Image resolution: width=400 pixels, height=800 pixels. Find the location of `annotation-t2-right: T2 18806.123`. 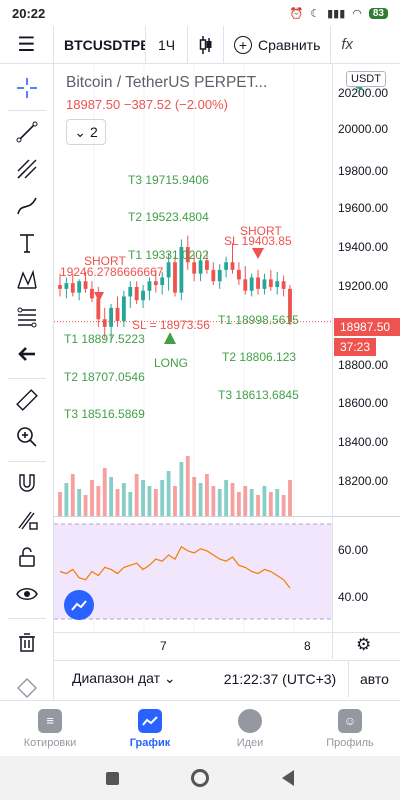

annotation-t2-right: T2 18806.123 is located at coordinates (259, 357).